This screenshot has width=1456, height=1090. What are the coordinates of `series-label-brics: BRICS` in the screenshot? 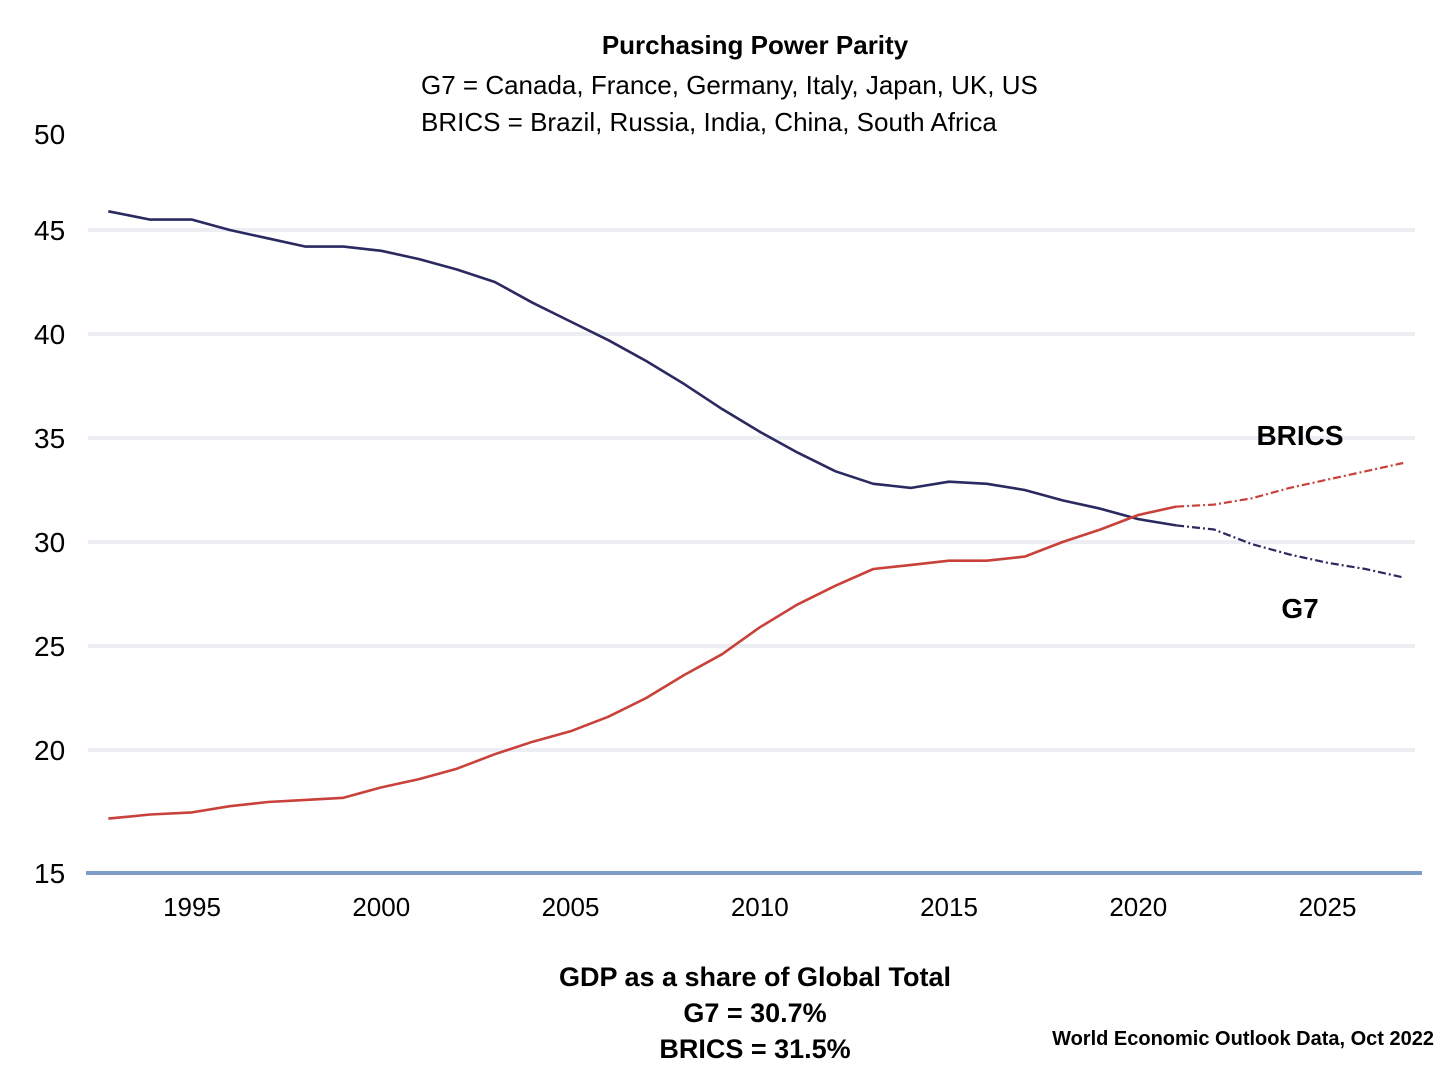 It's located at (1299, 435).